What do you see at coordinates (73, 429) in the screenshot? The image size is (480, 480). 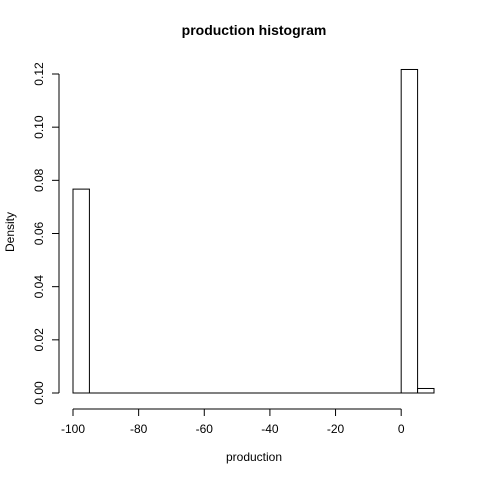 I see `x-tick-label: -100` at bounding box center [73, 429].